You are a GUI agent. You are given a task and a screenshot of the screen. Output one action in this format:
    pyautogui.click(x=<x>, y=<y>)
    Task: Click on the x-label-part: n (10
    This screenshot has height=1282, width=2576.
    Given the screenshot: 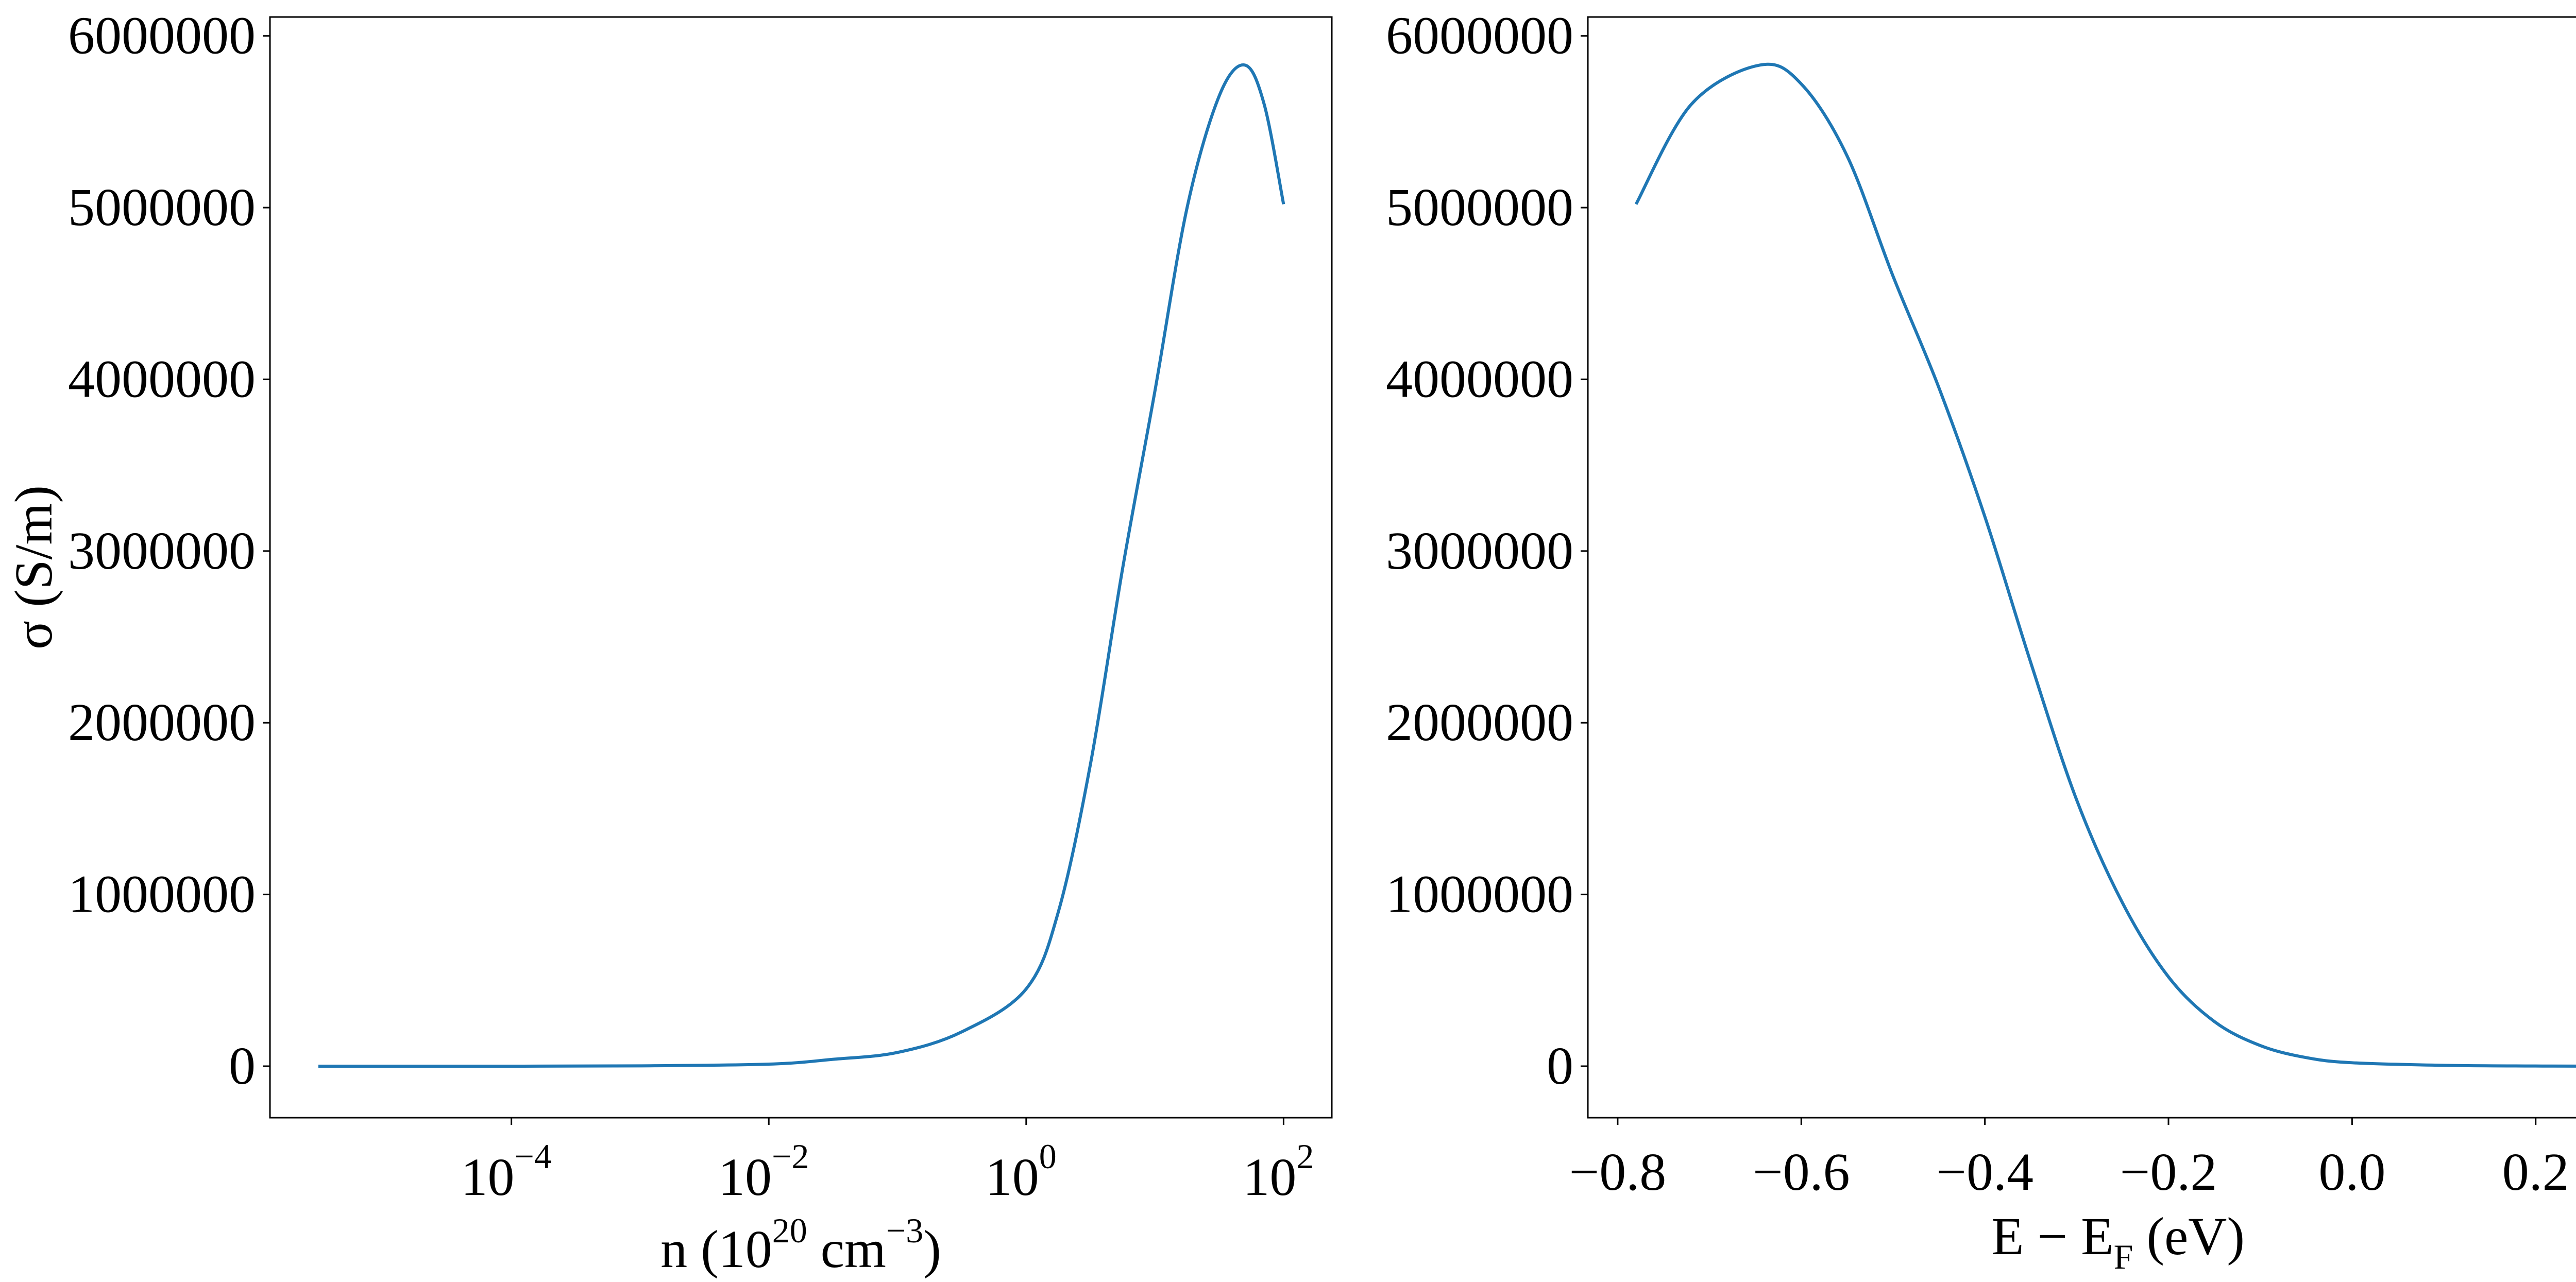 What is the action you would take?
    pyautogui.click(x=716, y=1249)
    